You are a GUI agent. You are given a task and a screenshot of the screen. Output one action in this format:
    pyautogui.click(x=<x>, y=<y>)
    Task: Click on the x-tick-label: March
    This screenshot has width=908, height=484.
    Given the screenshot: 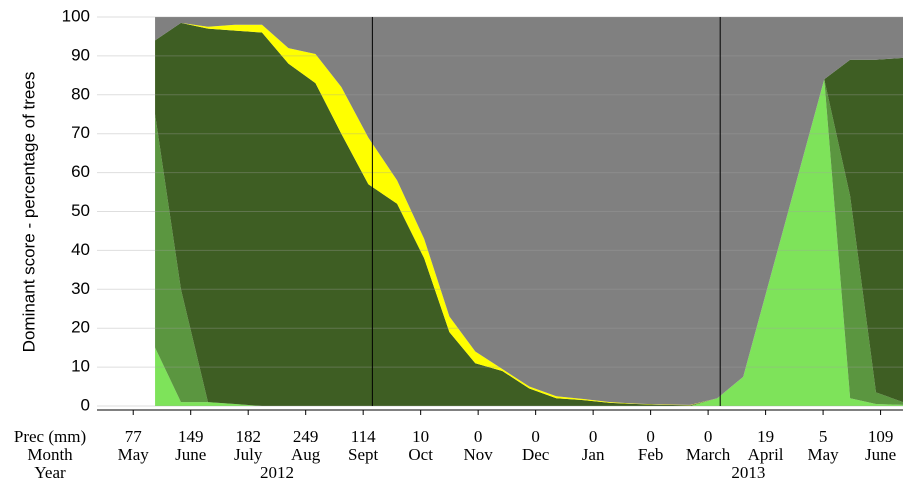 What is the action you would take?
    pyautogui.click(x=708, y=454)
    